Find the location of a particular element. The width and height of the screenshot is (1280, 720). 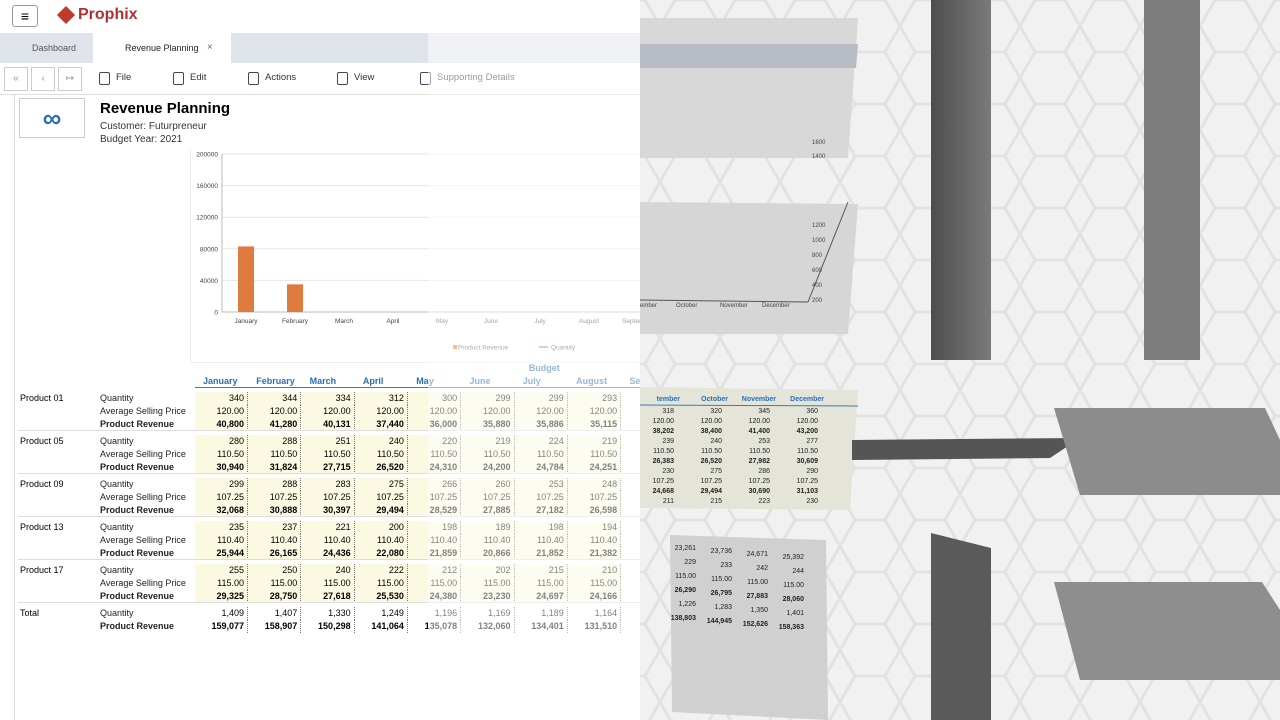

cell-fragment: 110.50 is located at coordinates (807, 451).